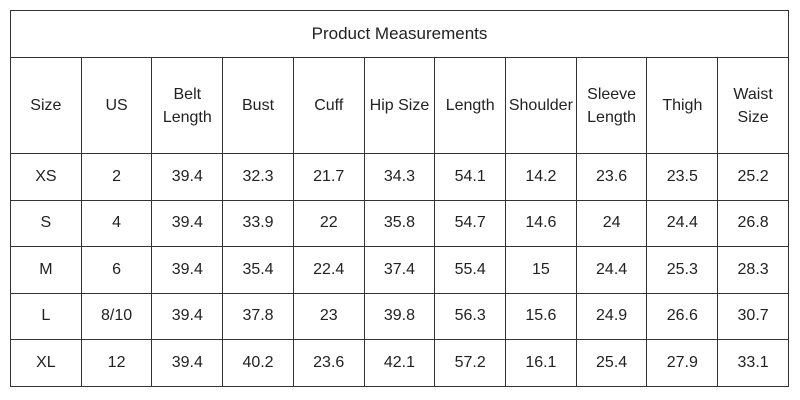 This screenshot has height=400, width=800. Describe the element at coordinates (46, 363) in the screenshot. I see `cell: XL` at that location.